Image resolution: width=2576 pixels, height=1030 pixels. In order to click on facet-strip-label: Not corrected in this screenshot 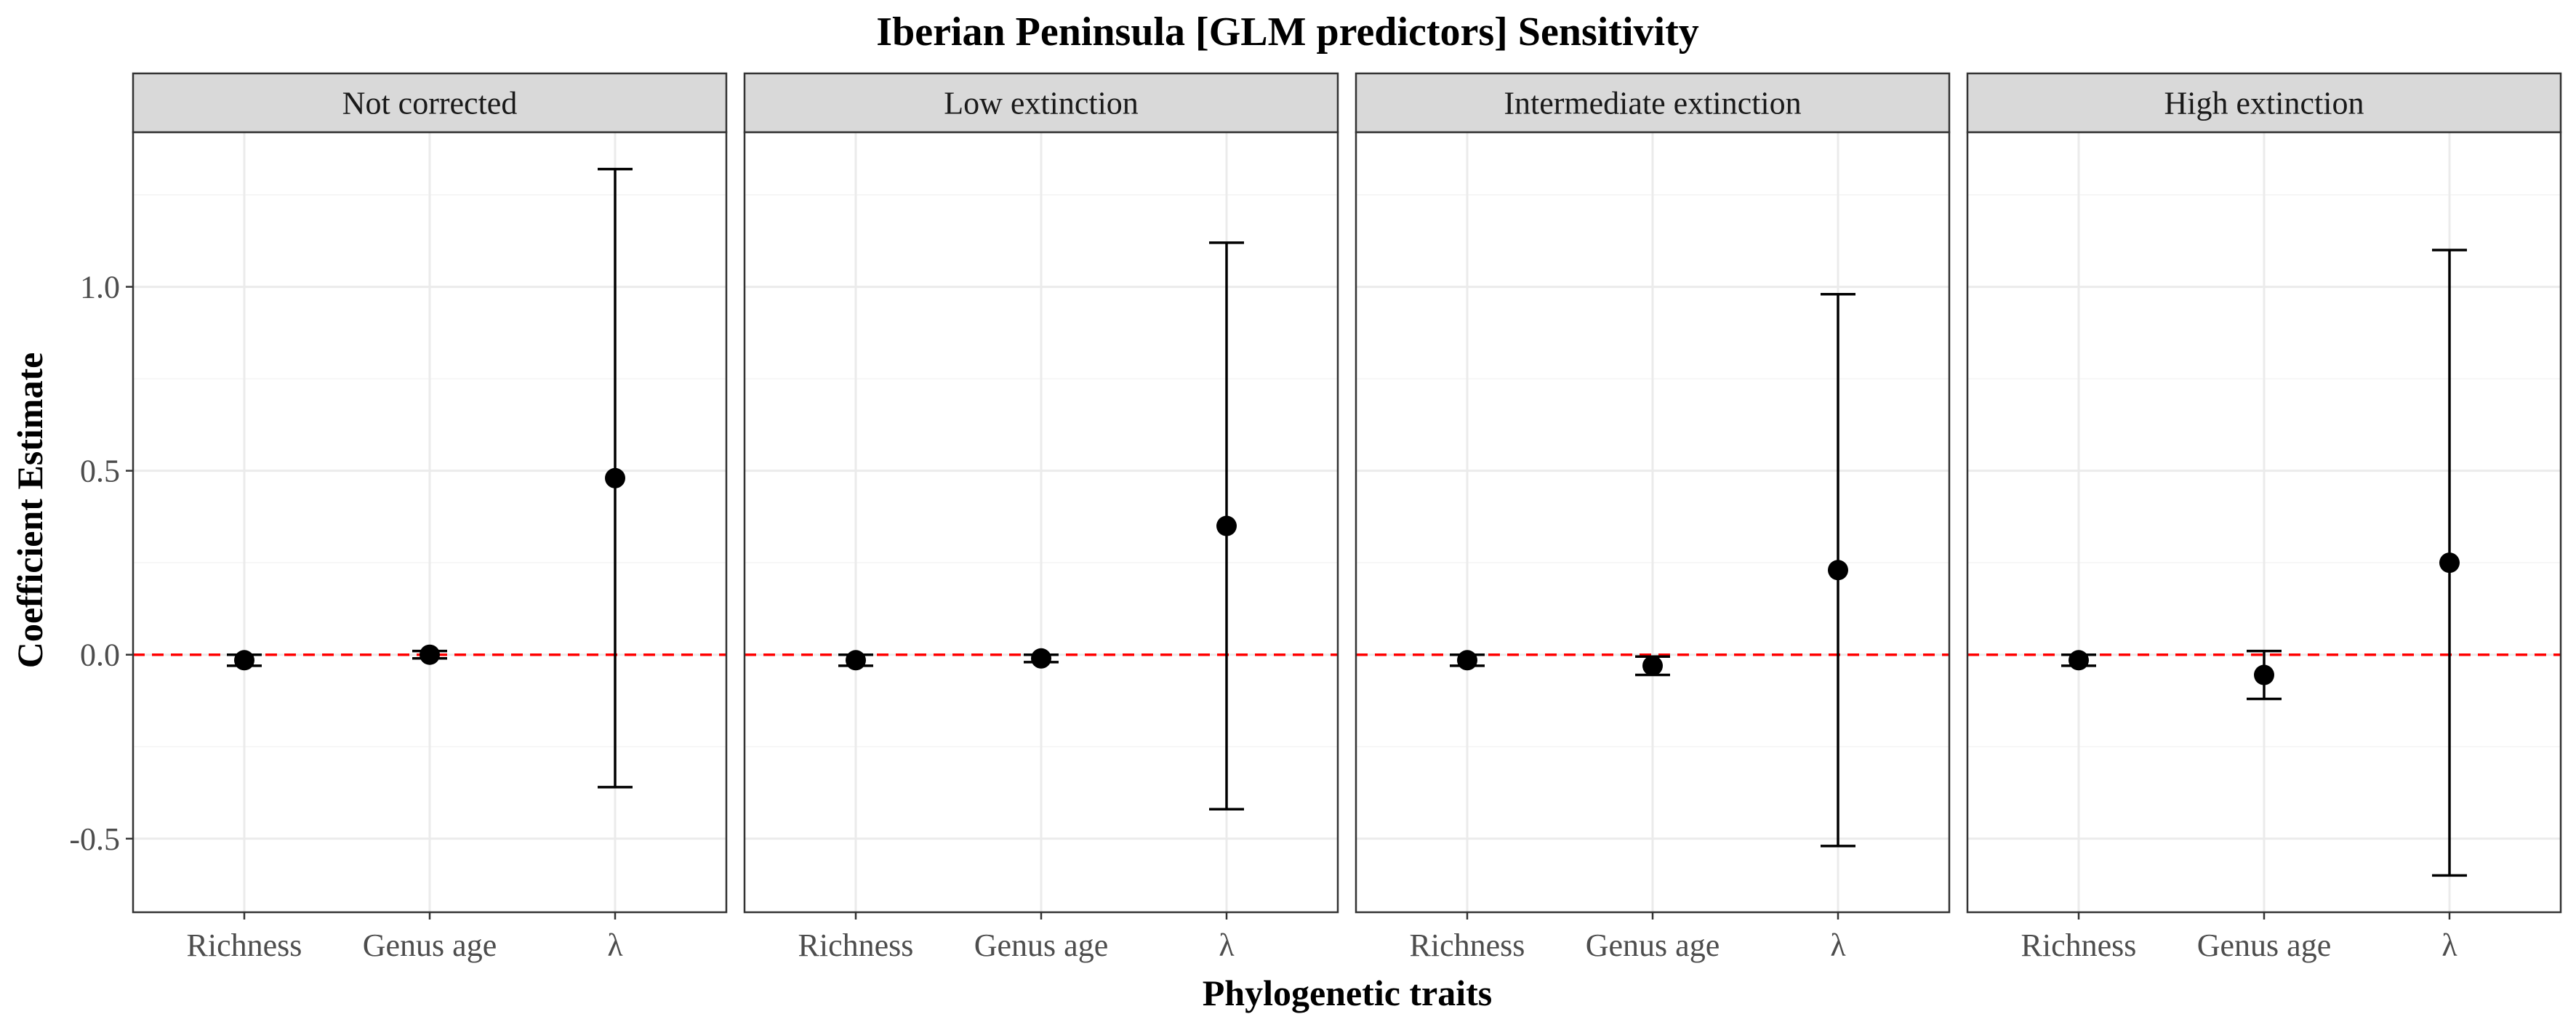, I will do `click(430, 103)`.